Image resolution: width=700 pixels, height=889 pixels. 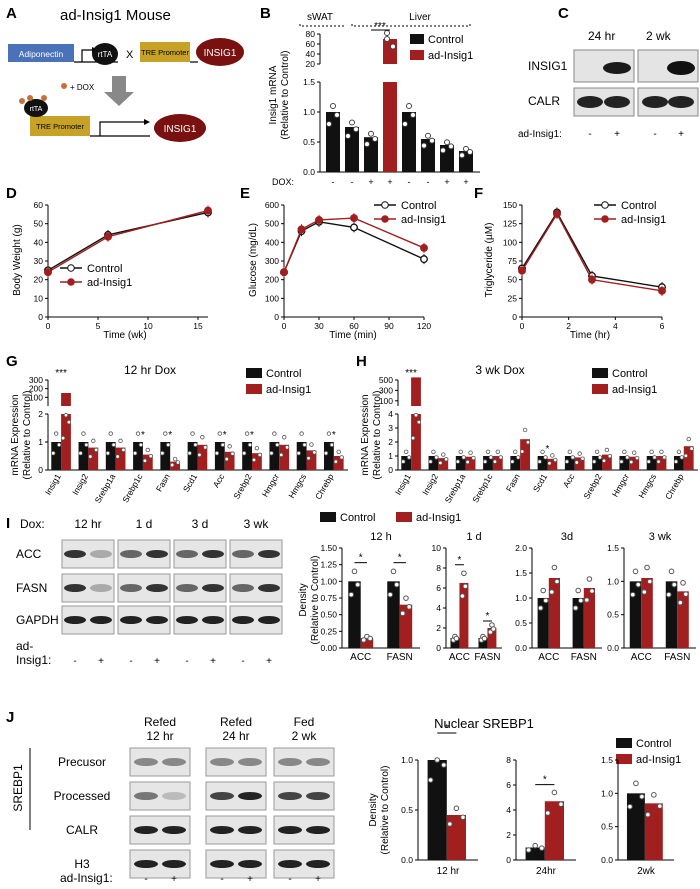 What do you see at coordinates (654, 134) in the screenshot?
I see `geno-3: -` at bounding box center [654, 134].